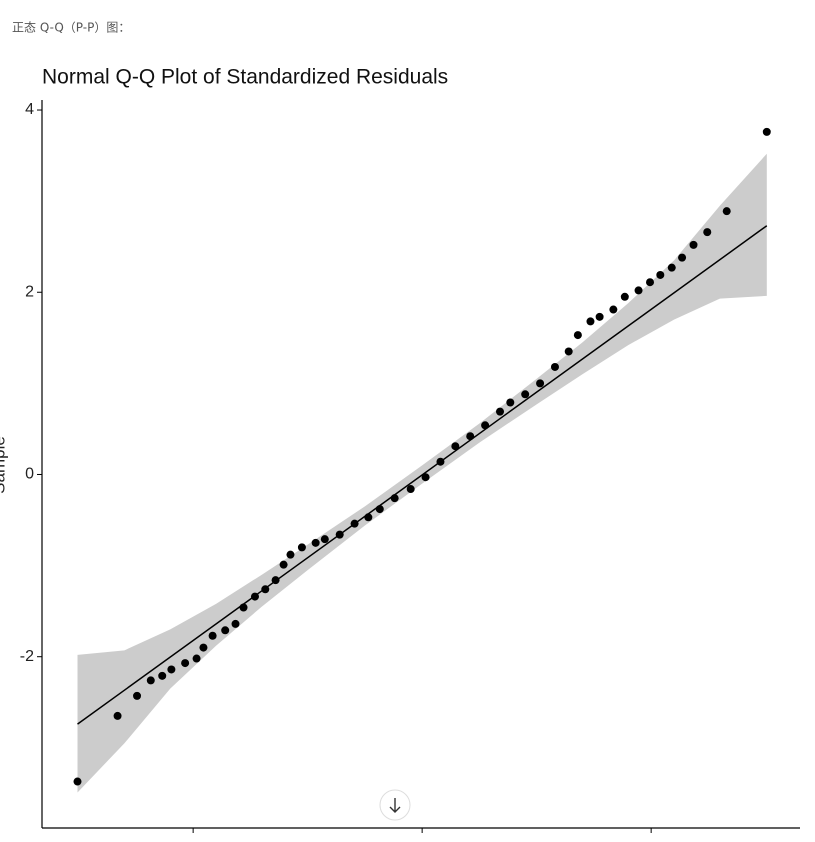 This screenshot has width=815, height=842. Describe the element at coordinates (27, 656) in the screenshot. I see `y-tick-label: -2` at that location.